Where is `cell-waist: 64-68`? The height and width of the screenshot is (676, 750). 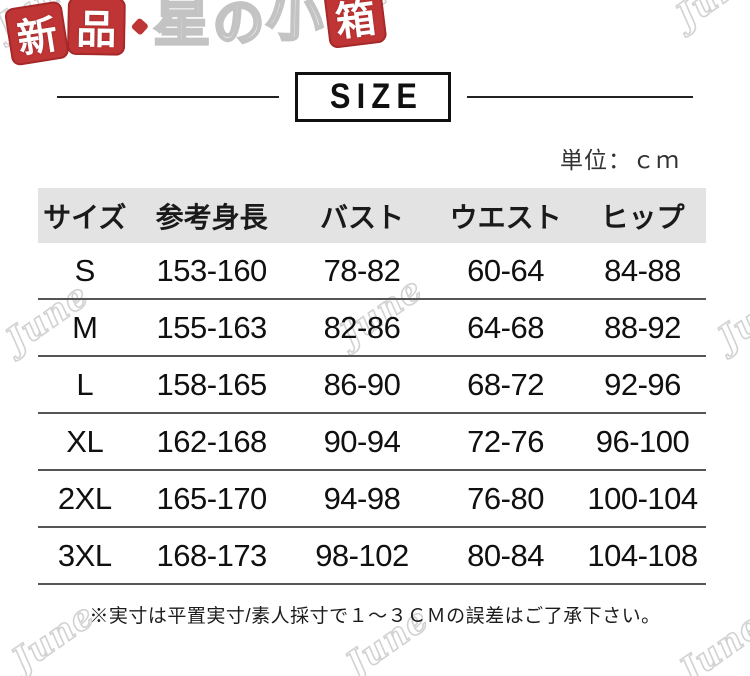
cell-waist: 64-68 is located at coordinates (506, 328).